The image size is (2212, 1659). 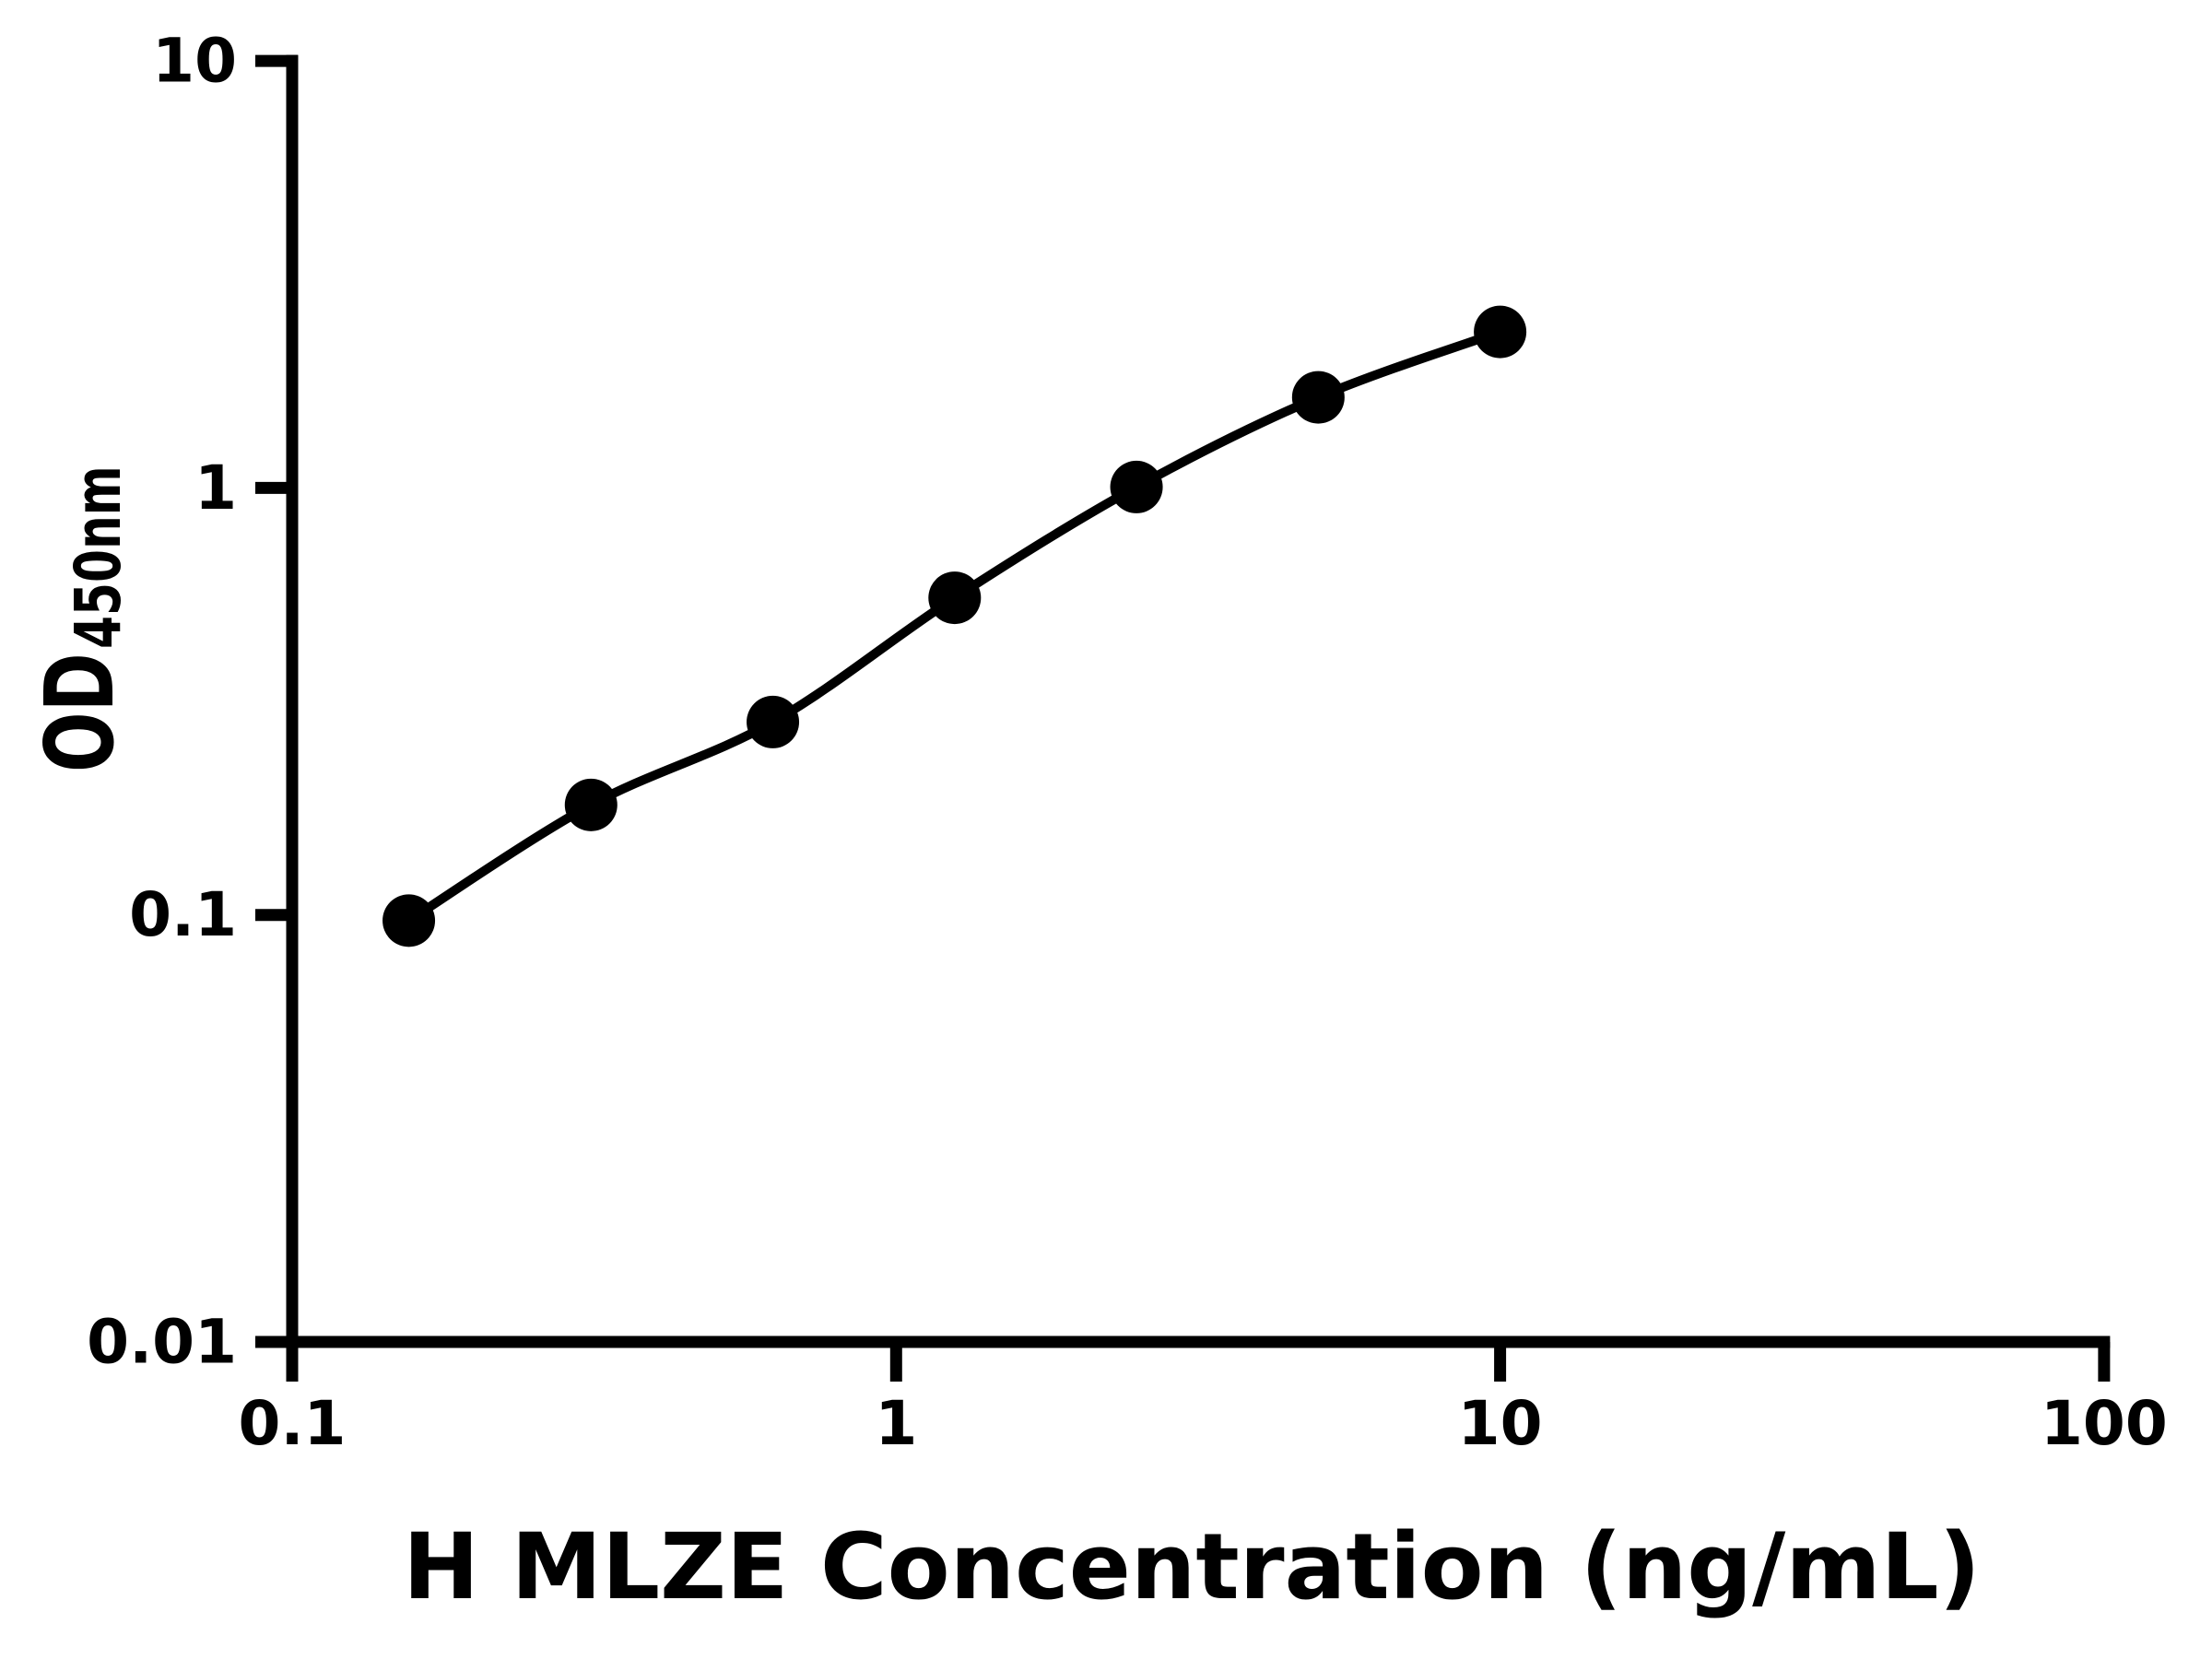 I want to click on y-axis-title-group: OD 450nm, so click(x=80, y=618).